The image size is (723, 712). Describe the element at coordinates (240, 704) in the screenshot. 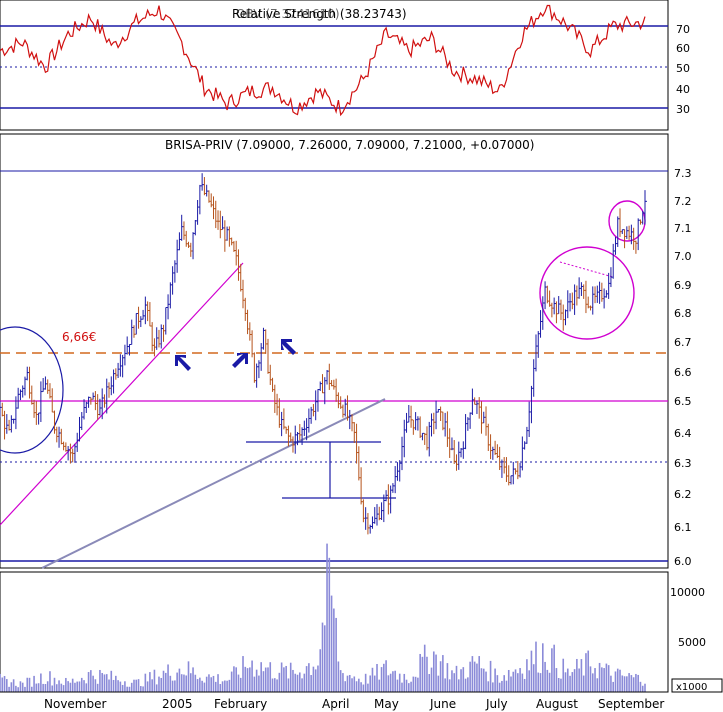

I see `x-tick-label: February` at that location.